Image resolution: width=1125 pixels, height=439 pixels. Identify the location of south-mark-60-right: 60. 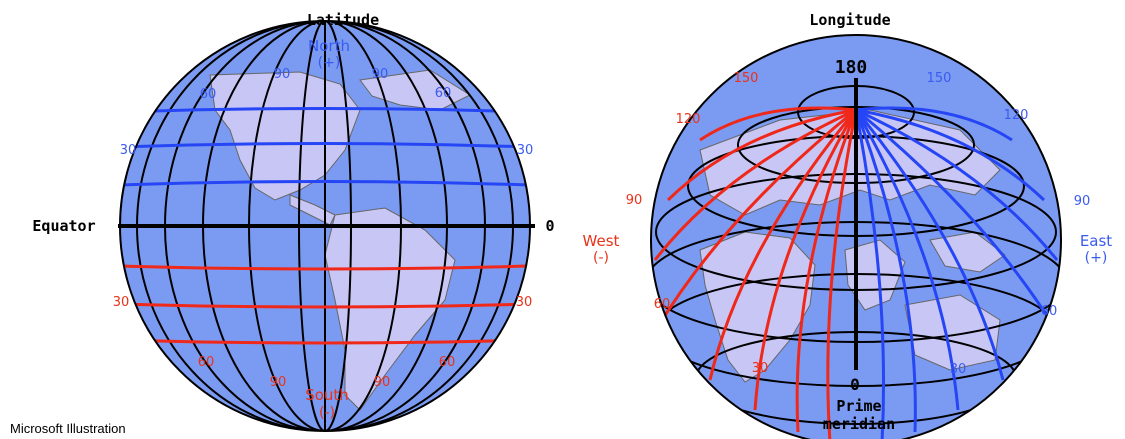
(447, 362).